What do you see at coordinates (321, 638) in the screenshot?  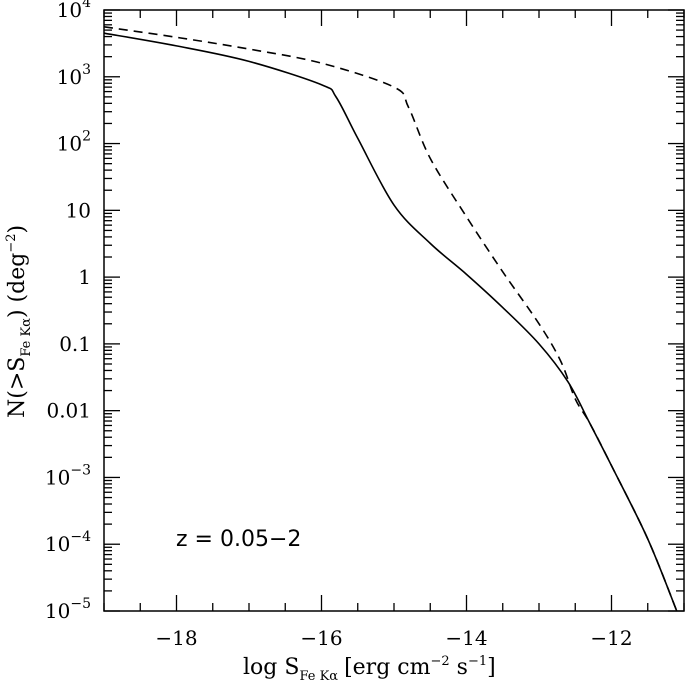 I see `x-tick-label: −16` at bounding box center [321, 638].